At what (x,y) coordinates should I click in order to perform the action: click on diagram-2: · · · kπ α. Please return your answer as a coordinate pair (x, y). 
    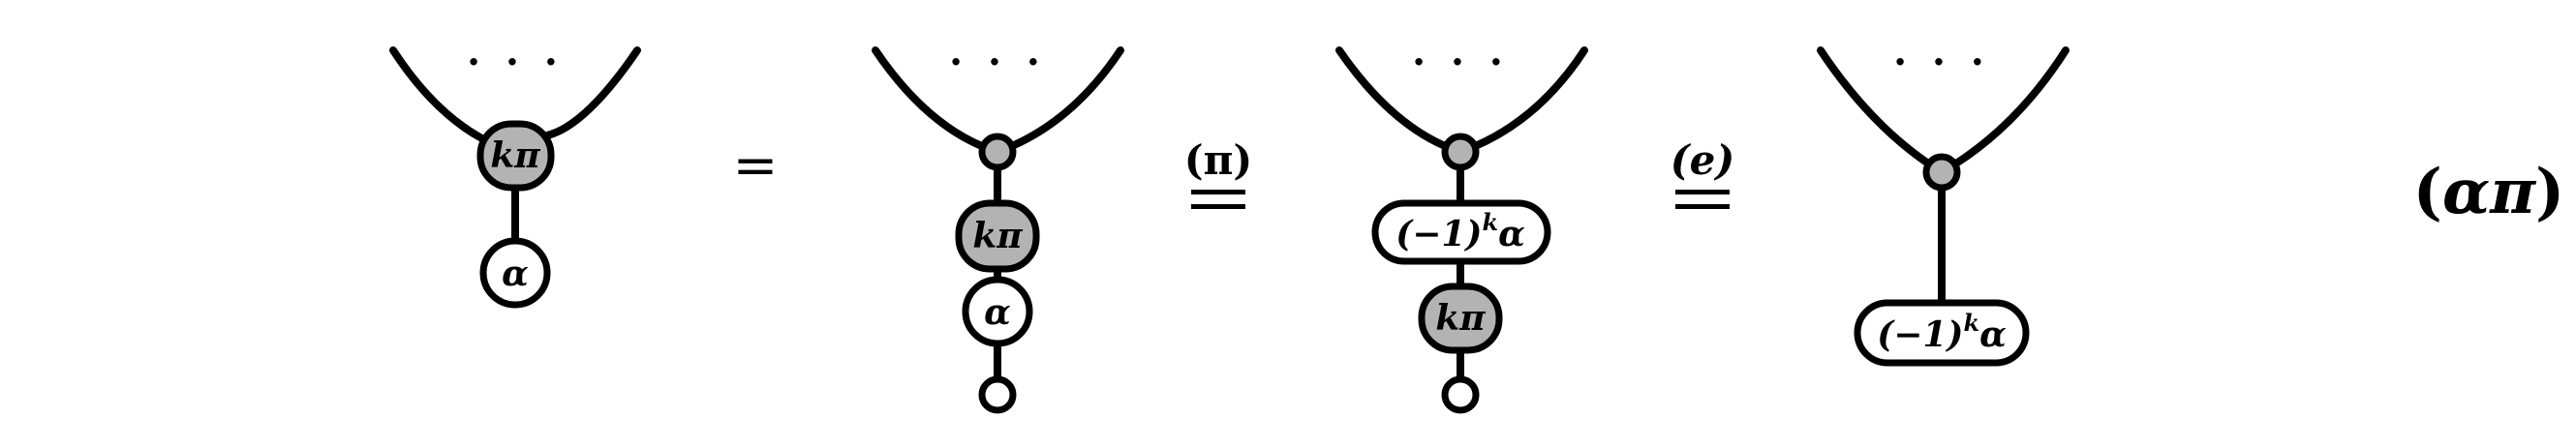
    Looking at the image, I should click on (998, 227).